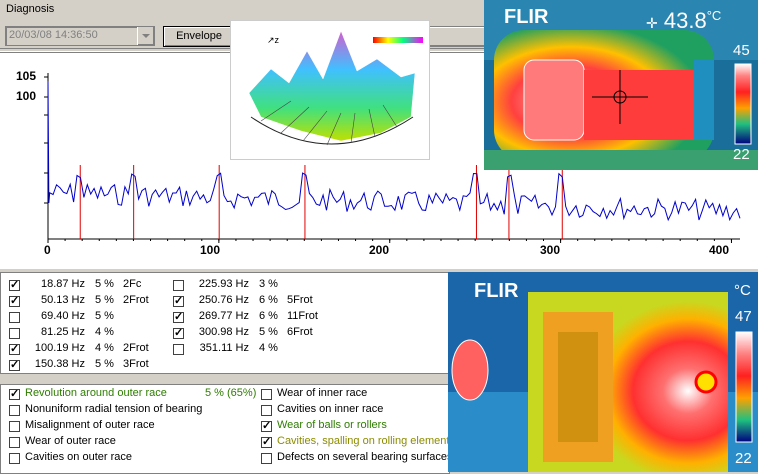  Describe the element at coordinates (90, 425) in the screenshot. I see `fault-label: Misalignment of outer race` at that location.